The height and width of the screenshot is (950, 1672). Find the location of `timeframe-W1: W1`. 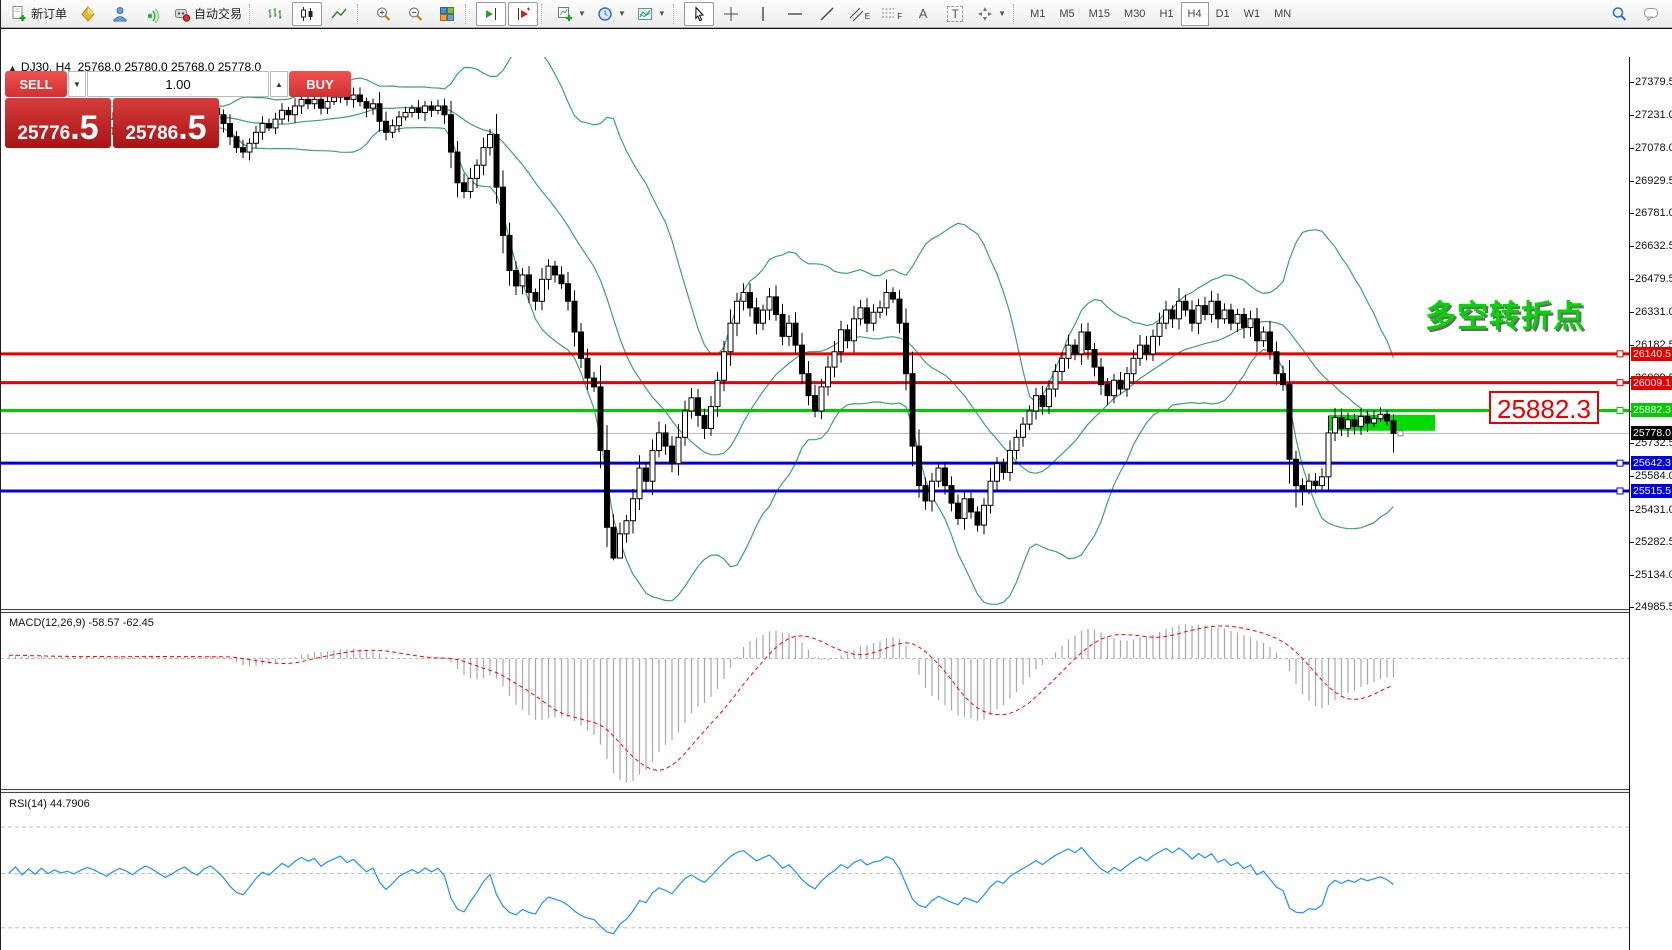

timeframe-W1: W1 is located at coordinates (1252, 13).